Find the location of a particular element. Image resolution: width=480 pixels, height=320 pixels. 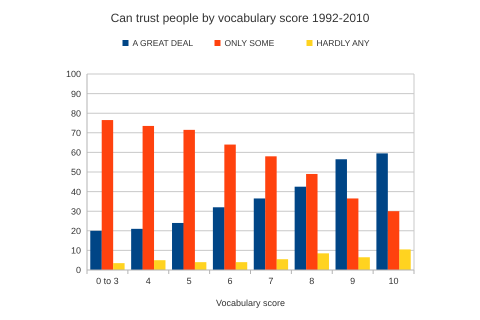

x-tick-label: 7 is located at coordinates (271, 281).